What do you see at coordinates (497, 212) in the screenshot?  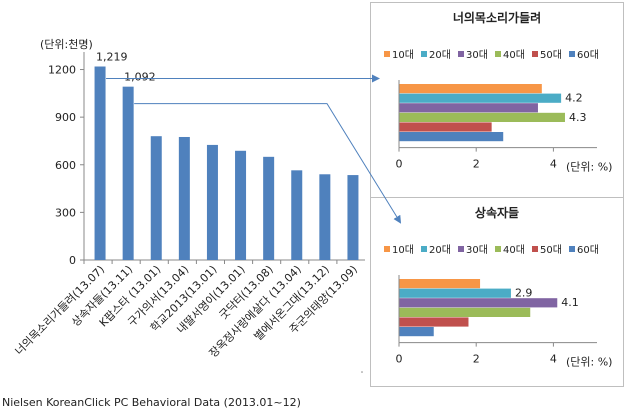 I see `panel-title: 상속자들` at bounding box center [497, 212].